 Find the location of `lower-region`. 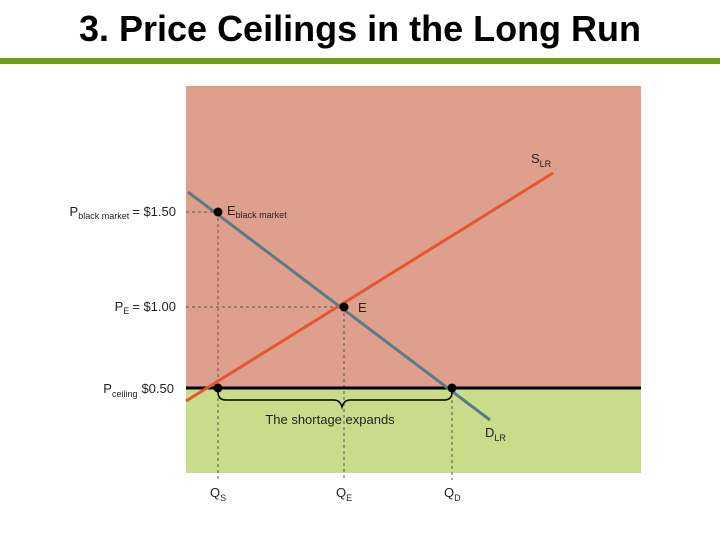

lower-region is located at coordinates (413, 430).